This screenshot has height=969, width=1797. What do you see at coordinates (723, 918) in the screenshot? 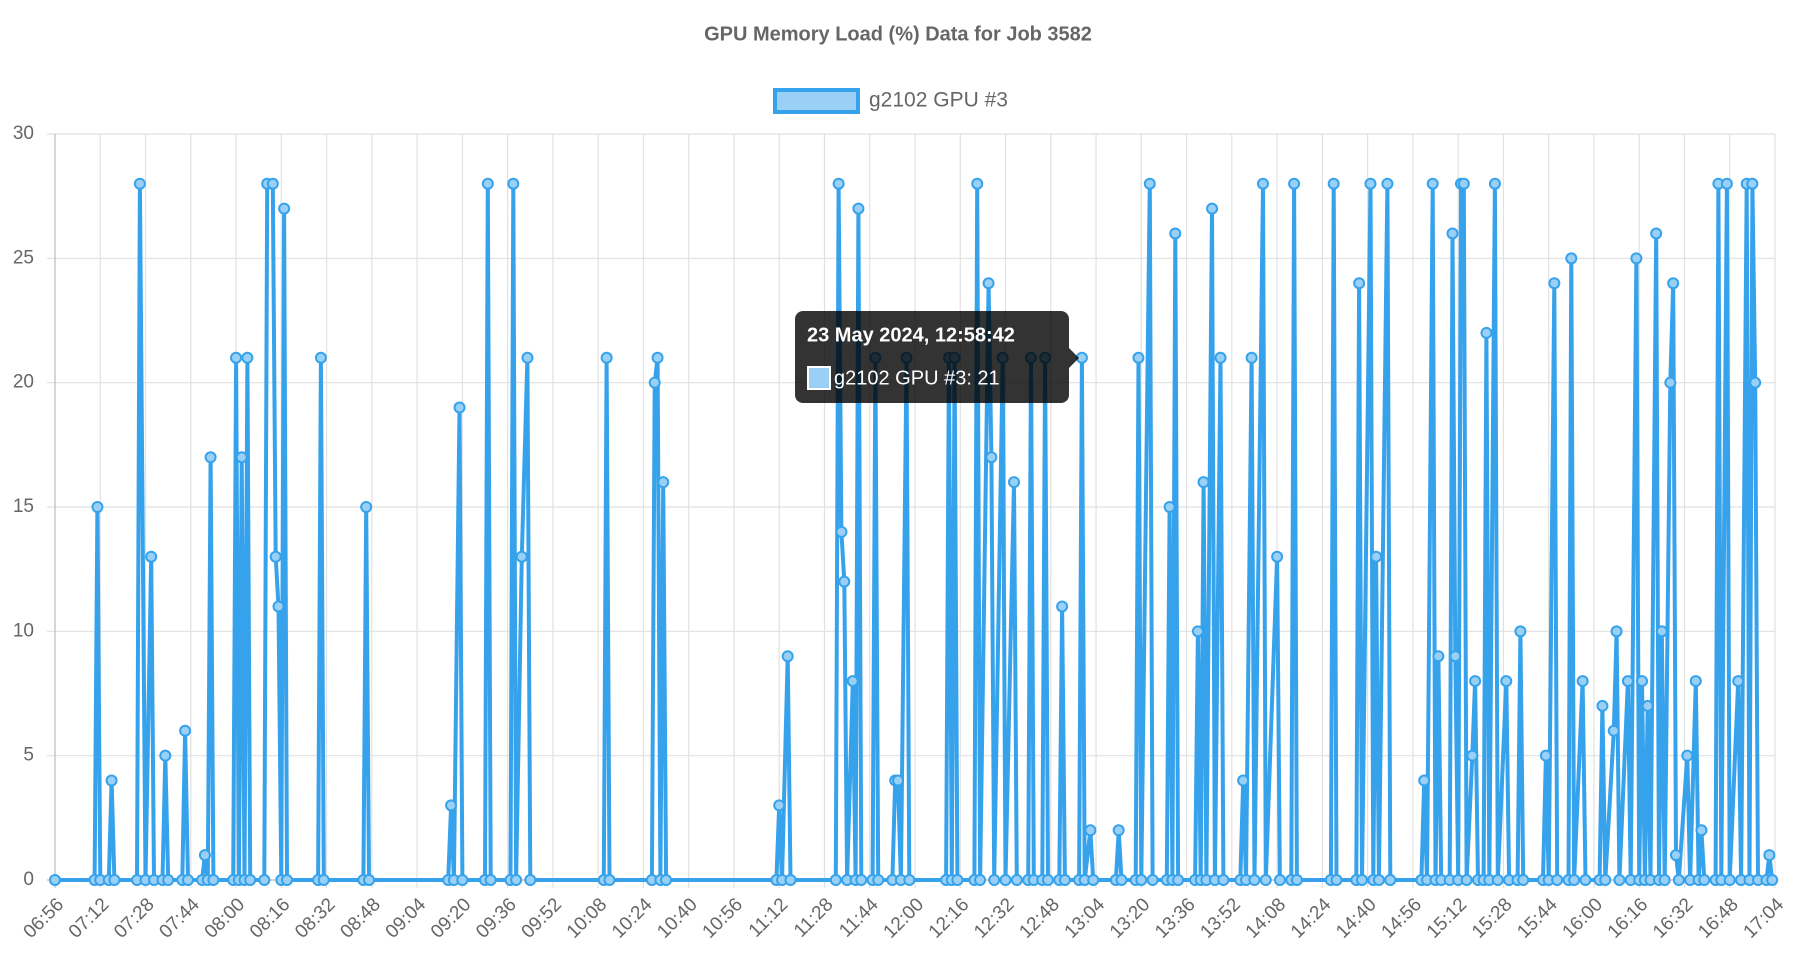
I see `x-tick-label: 10:56` at bounding box center [723, 918].